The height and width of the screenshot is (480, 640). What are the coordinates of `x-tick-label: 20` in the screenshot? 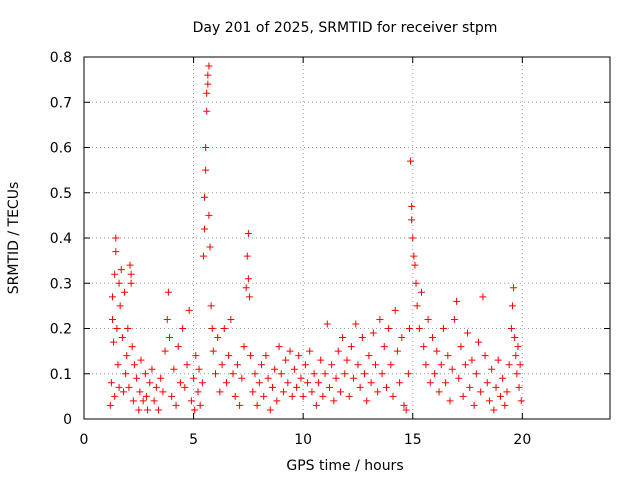 It's located at (522, 440).